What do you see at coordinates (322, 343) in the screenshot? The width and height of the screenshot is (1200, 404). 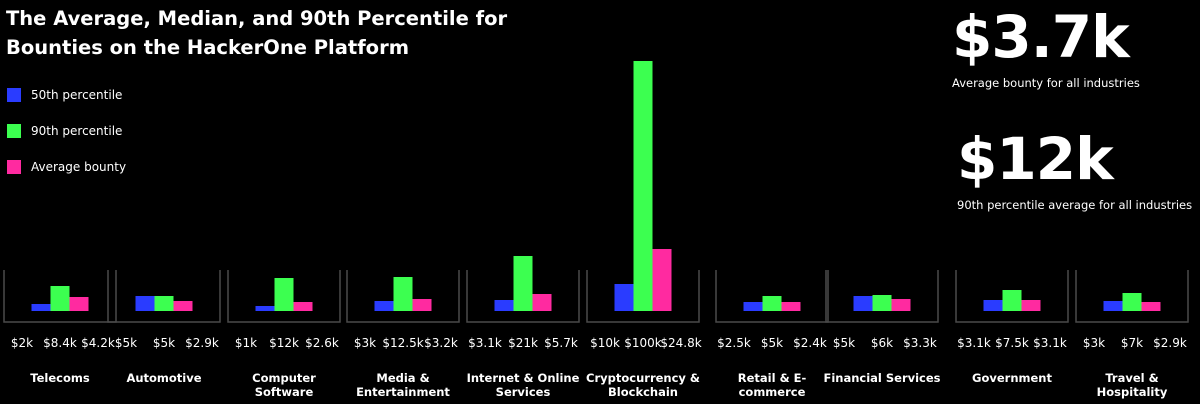 I see `value-label-computer-software-average-bounty: $2.6k` at bounding box center [322, 343].